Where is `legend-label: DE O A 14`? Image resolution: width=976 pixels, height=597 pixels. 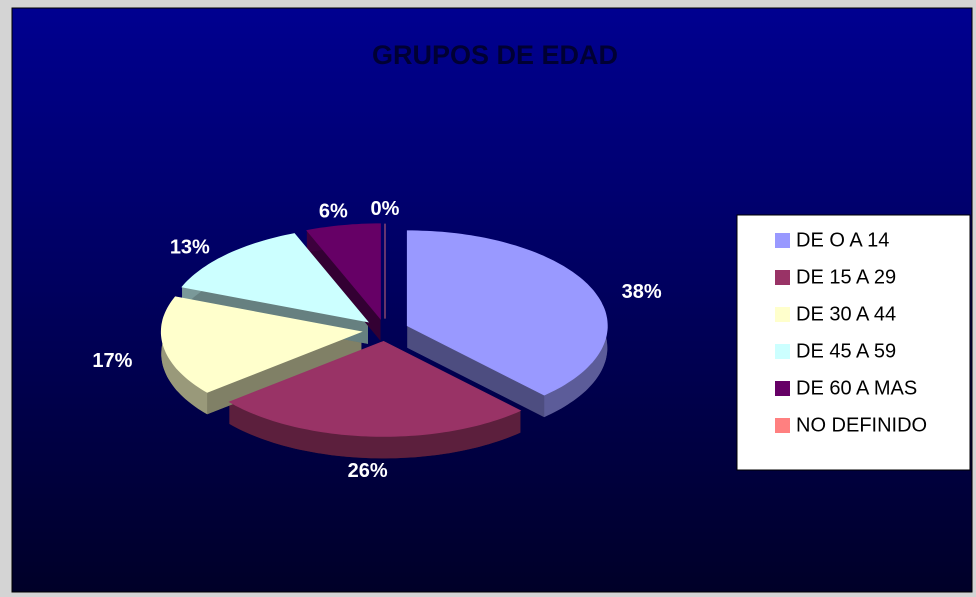
legend-label: DE O A 14 is located at coordinates (842, 240).